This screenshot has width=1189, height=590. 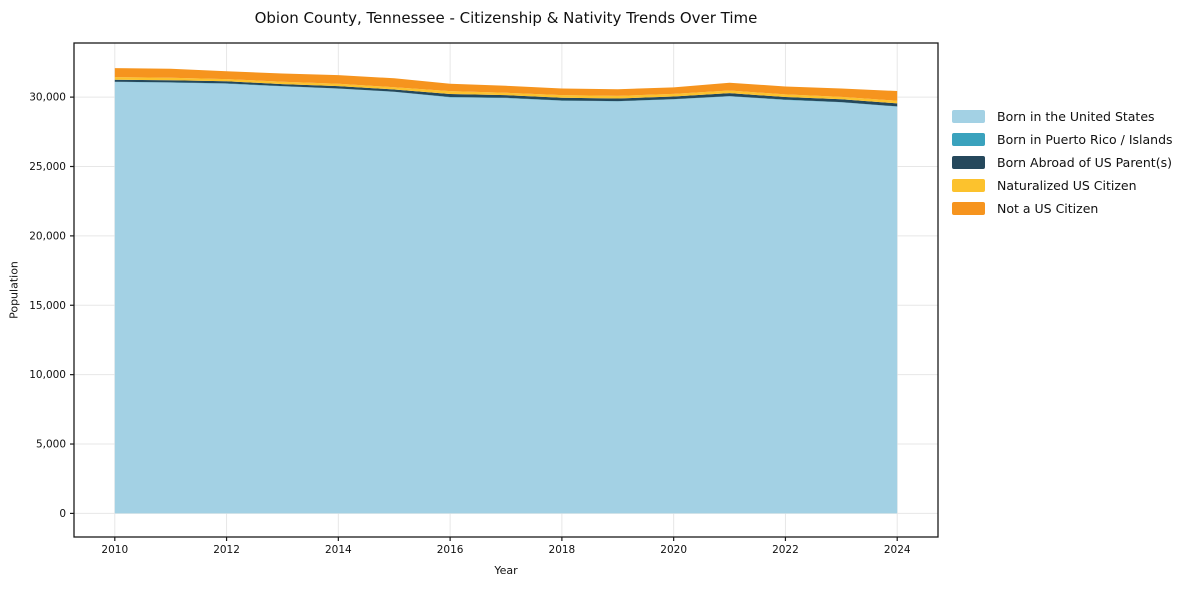 What do you see at coordinates (338, 550) in the screenshot?
I see `x-tick-label: 2014` at bounding box center [338, 550].